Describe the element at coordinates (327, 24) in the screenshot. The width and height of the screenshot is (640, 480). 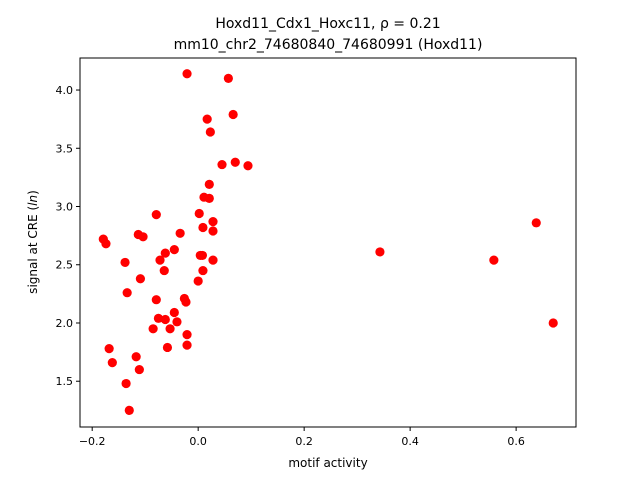
I see `chart-title-line1: Hoxd11_Cdx1_Hoxc11, ρ = 0.21` at that location.